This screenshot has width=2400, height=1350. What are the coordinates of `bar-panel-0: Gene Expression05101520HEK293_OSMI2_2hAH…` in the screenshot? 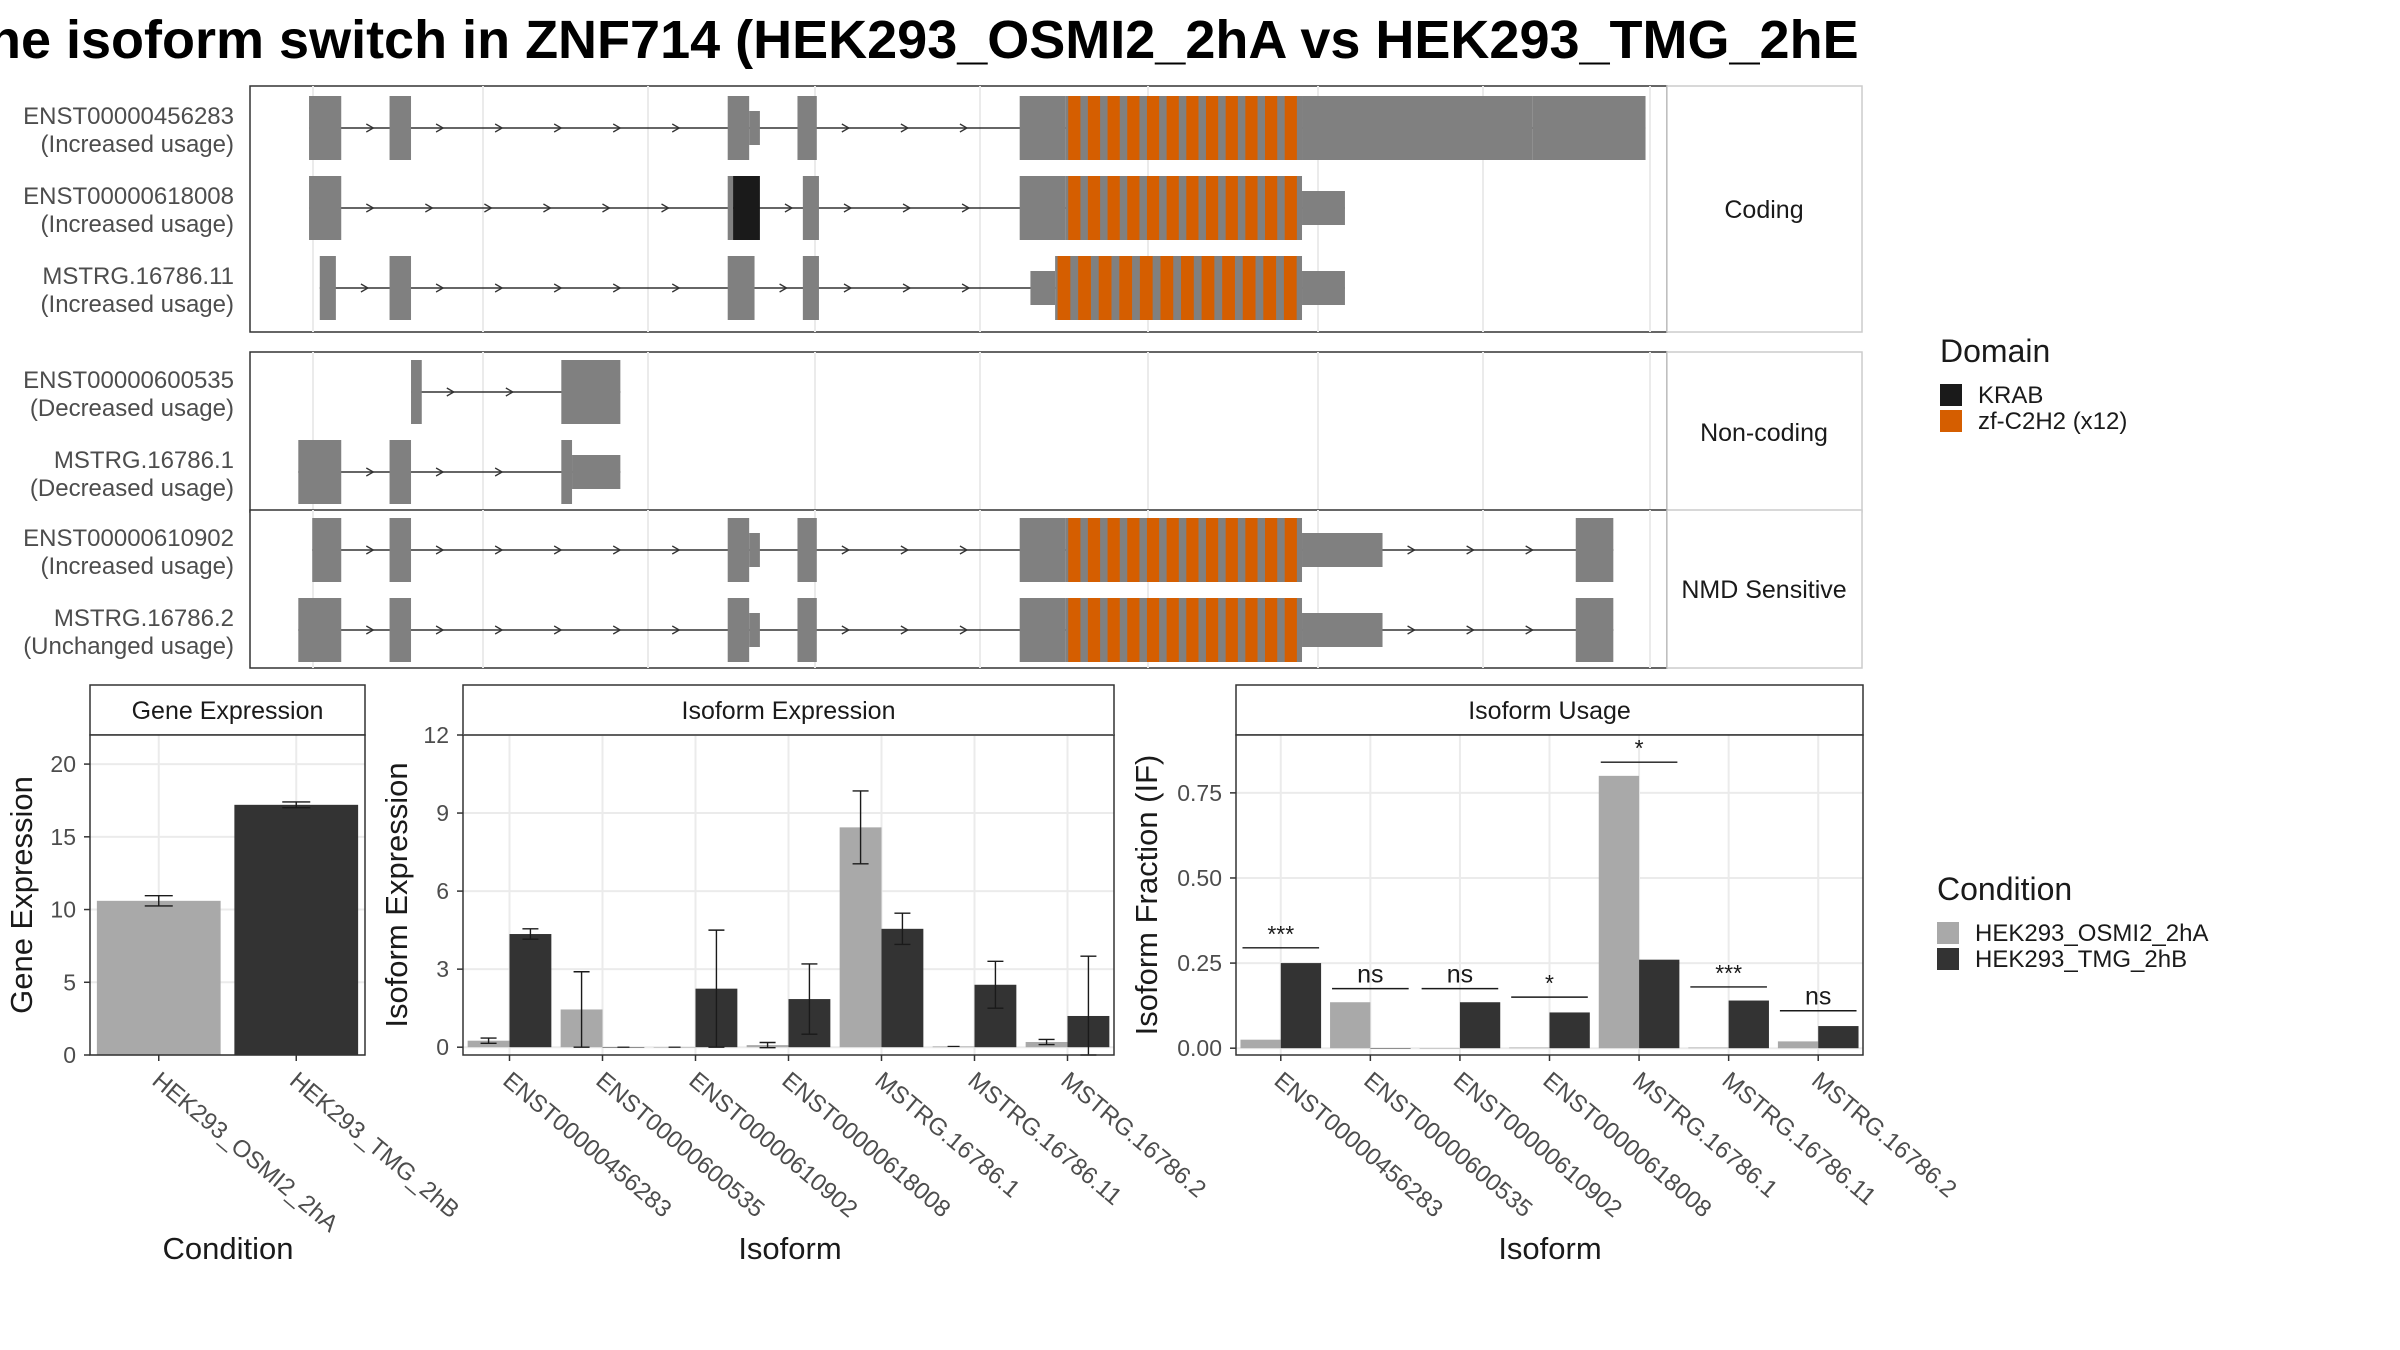 It's located at (234, 975).